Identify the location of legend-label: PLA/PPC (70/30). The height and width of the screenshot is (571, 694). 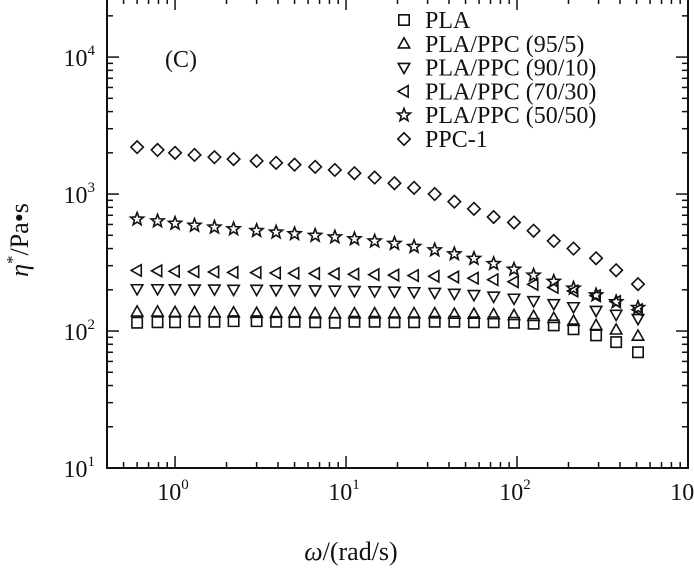
(510, 92).